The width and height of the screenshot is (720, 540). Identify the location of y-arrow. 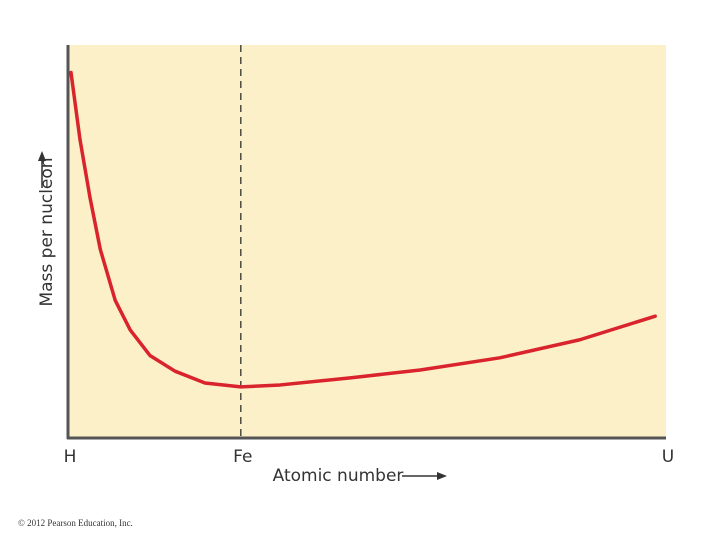
(42, 169).